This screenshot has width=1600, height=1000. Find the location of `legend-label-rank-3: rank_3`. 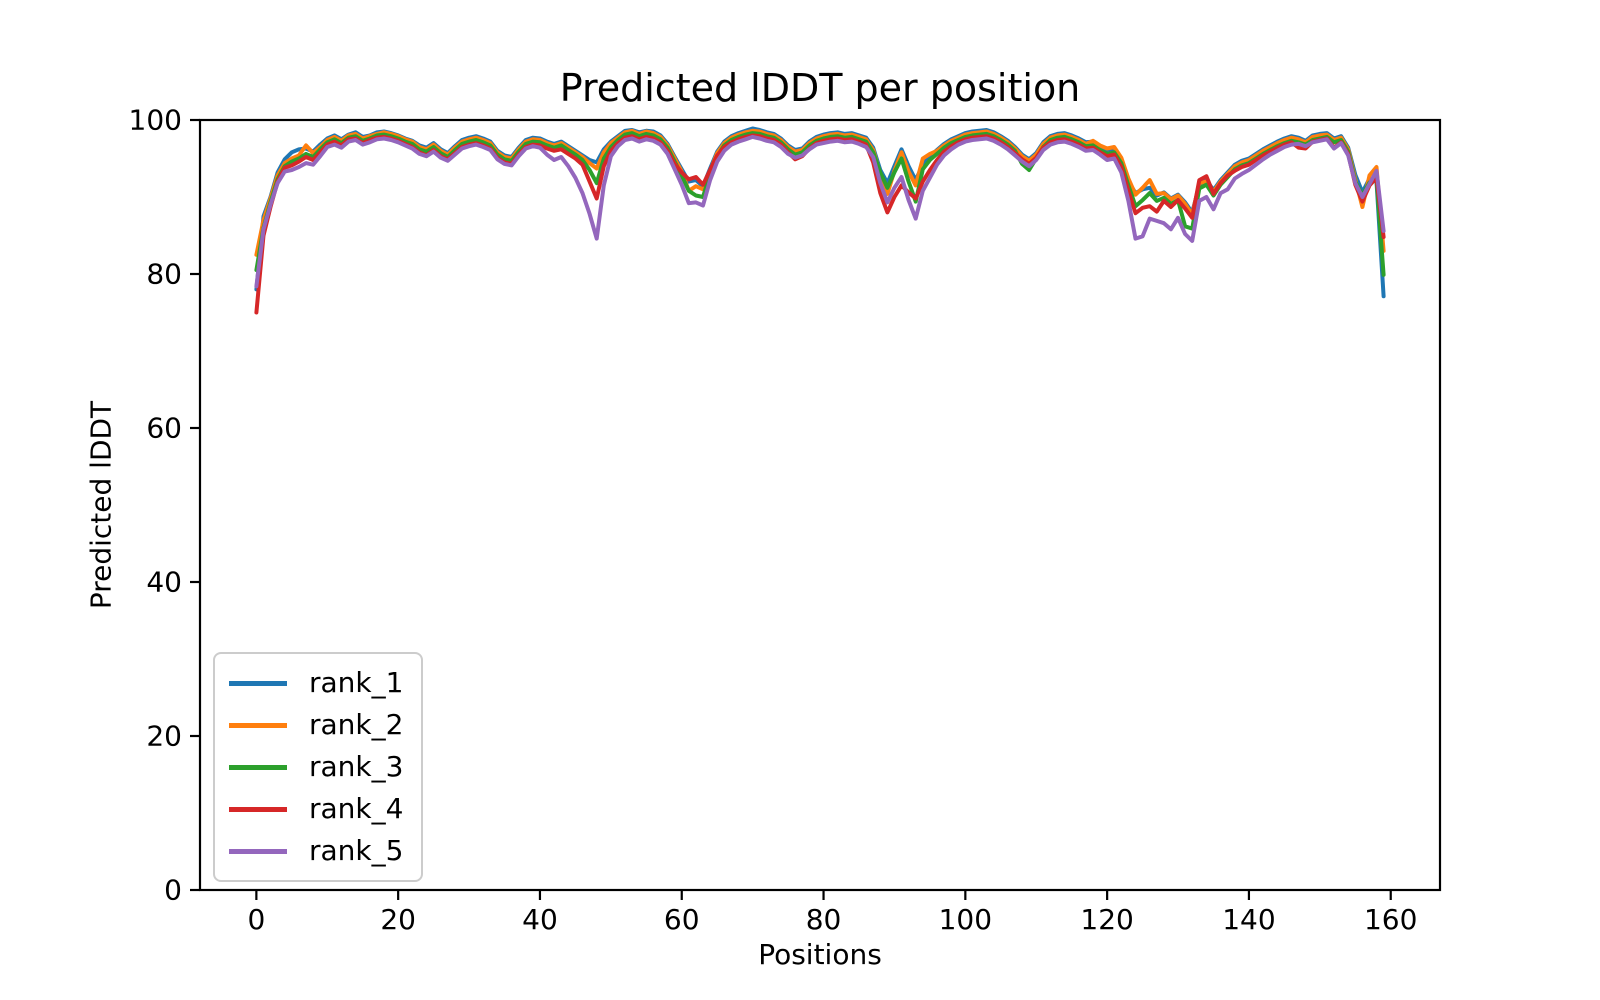

legend-label-rank-3: rank_3 is located at coordinates (356, 766).